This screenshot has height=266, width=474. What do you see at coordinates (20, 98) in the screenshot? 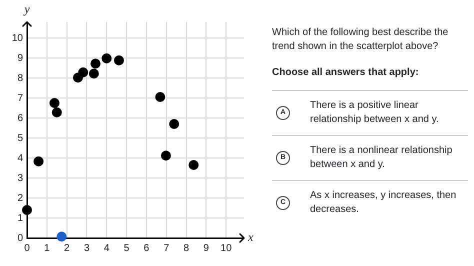
I see `y-tick-label: 7` at bounding box center [20, 98].